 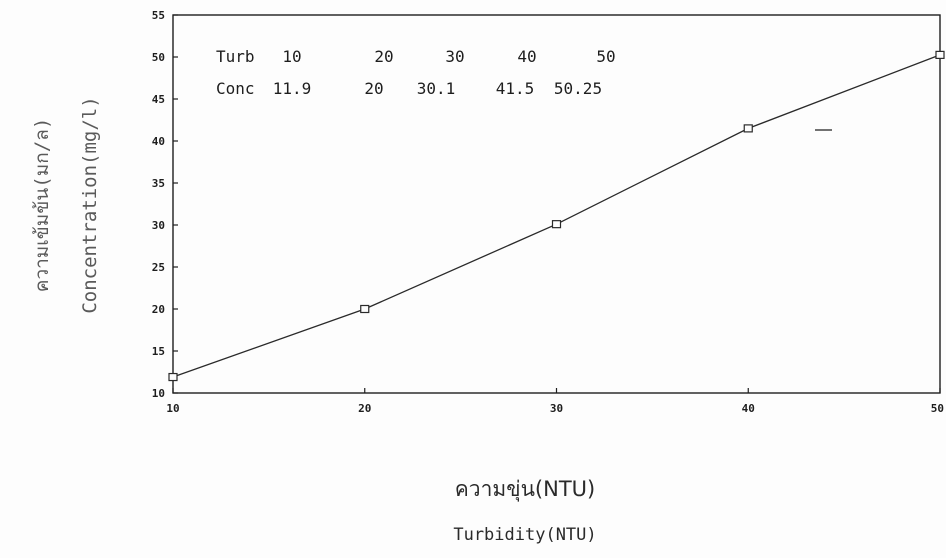 I want to click on y-tick-label: 35, so click(x=158, y=183).